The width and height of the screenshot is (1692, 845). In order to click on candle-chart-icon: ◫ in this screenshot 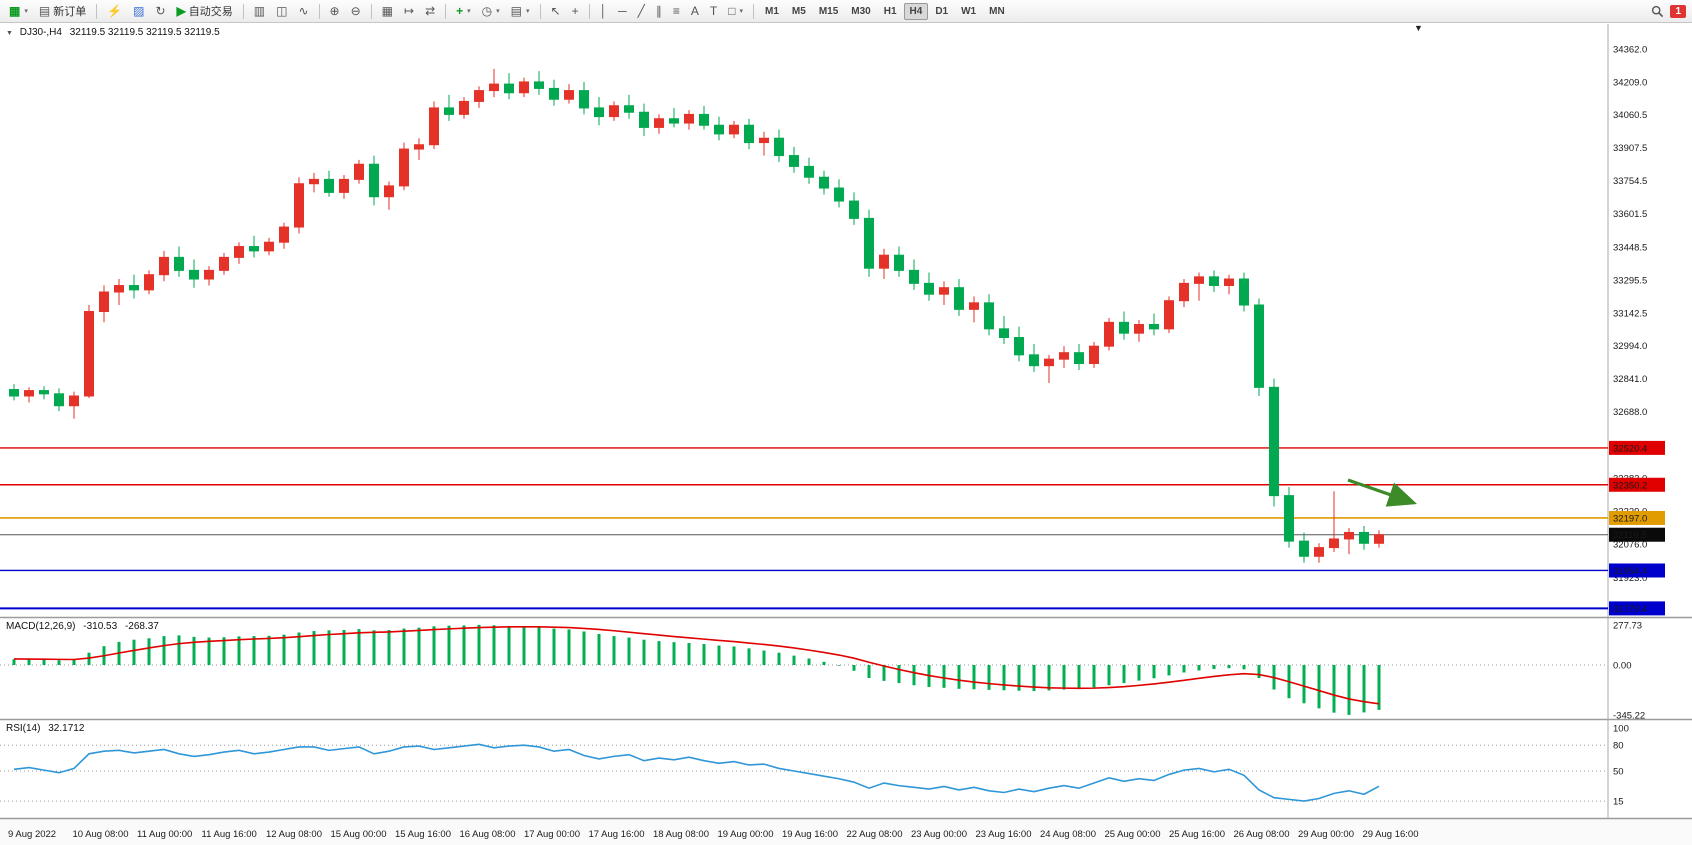, I will do `click(282, 11)`.